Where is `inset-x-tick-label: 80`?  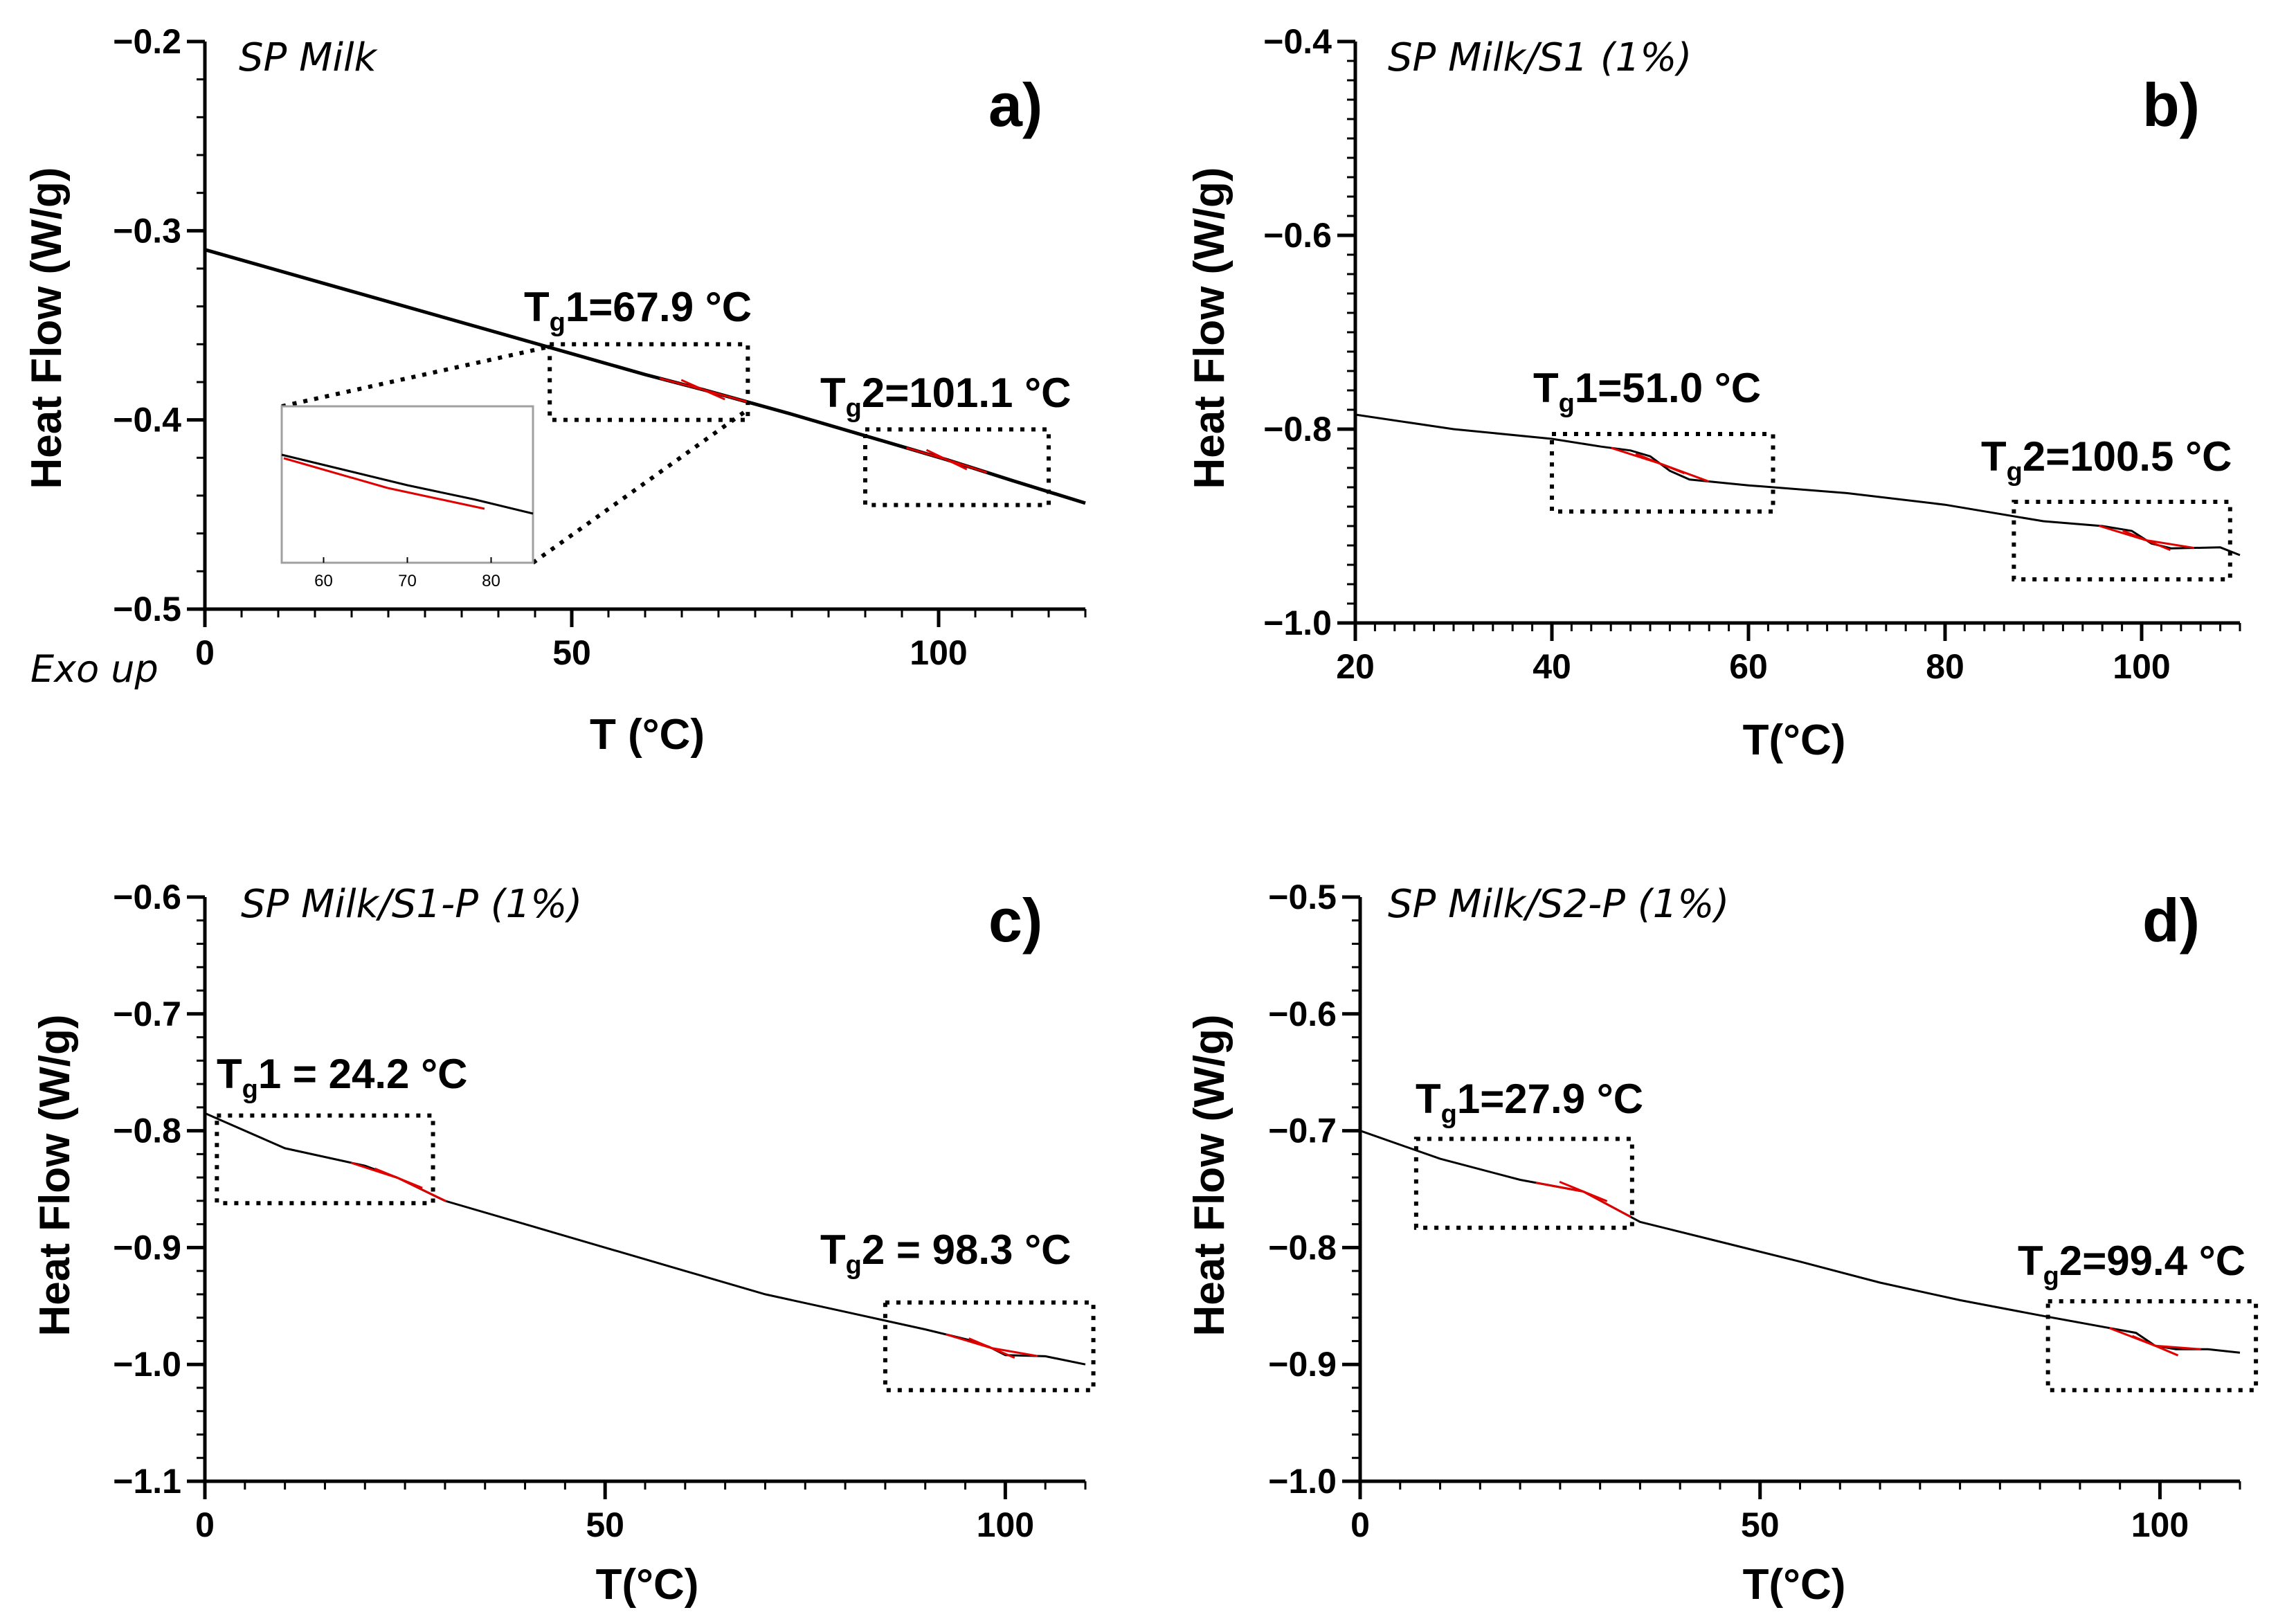 inset-x-tick-label: 80 is located at coordinates (491, 581).